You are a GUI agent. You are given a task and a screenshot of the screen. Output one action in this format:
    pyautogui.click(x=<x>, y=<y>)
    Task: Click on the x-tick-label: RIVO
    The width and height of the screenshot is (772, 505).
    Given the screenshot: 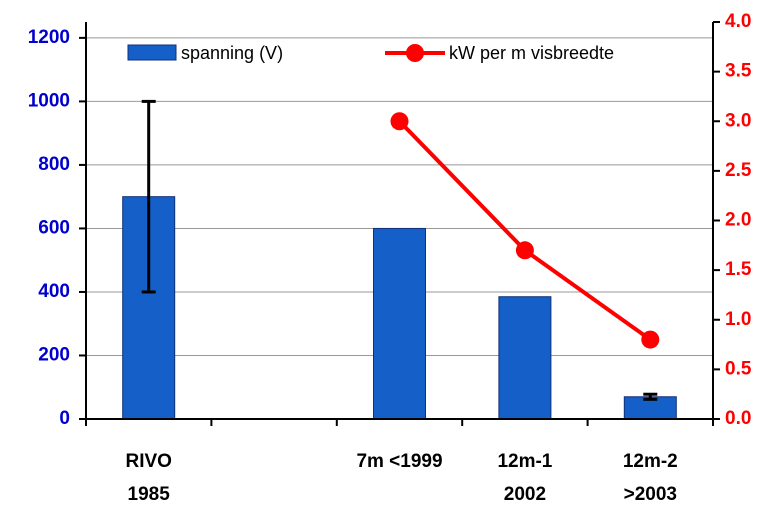 What is the action you would take?
    pyautogui.click(x=148, y=461)
    